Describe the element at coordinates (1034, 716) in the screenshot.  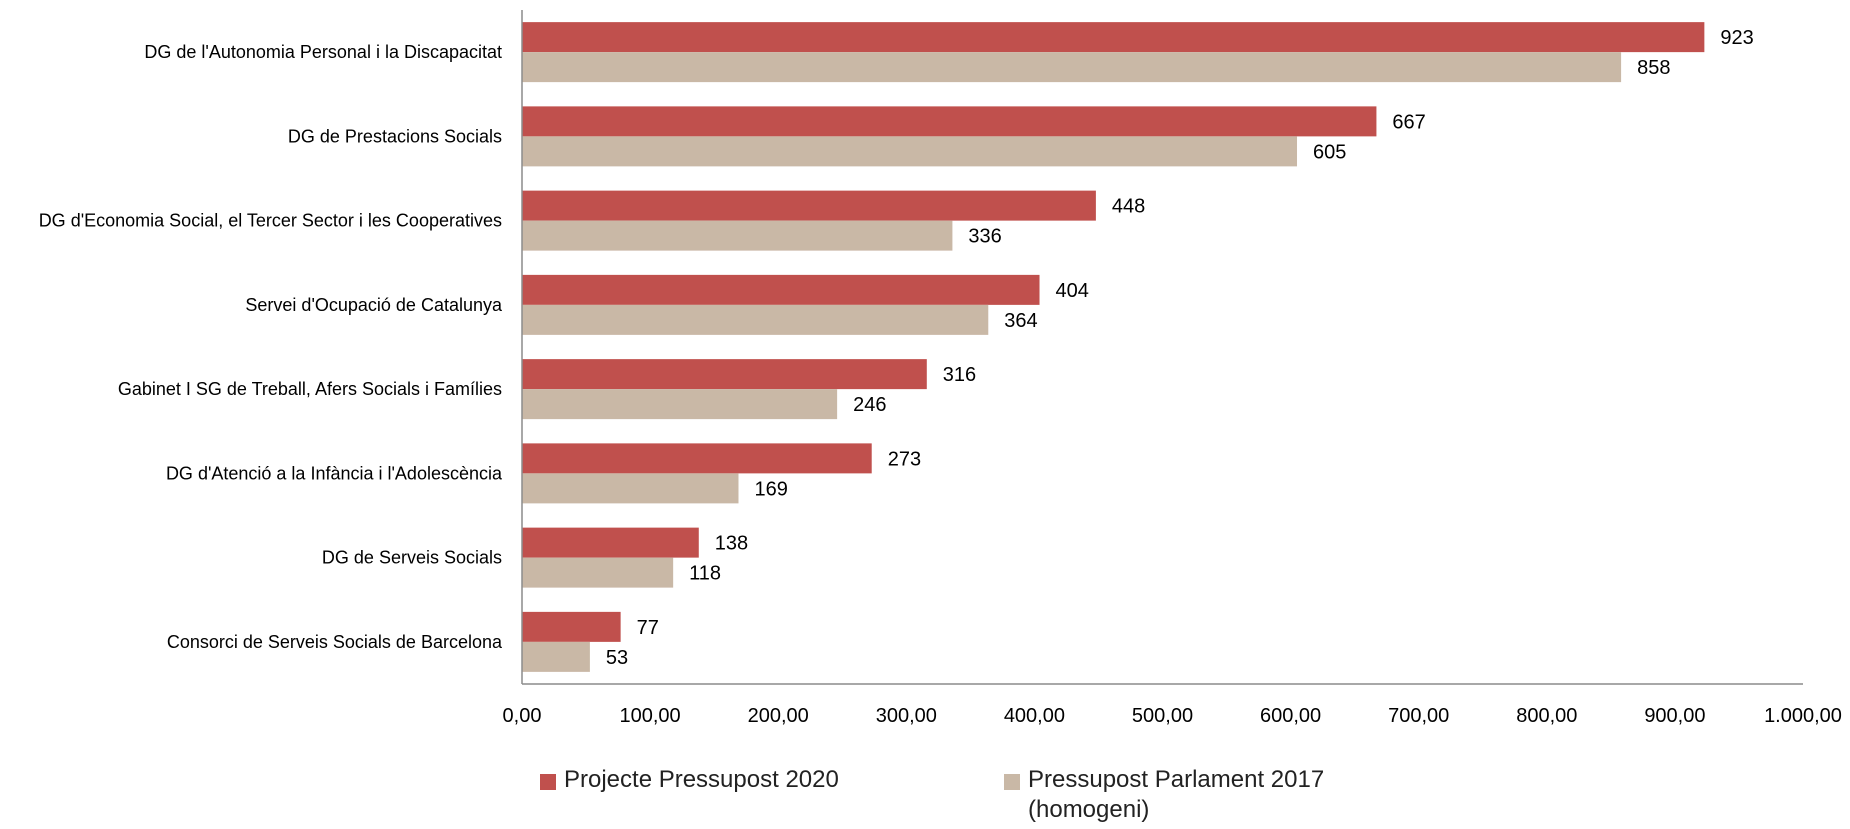
I see `x-tick-label: 400,00` at that location.